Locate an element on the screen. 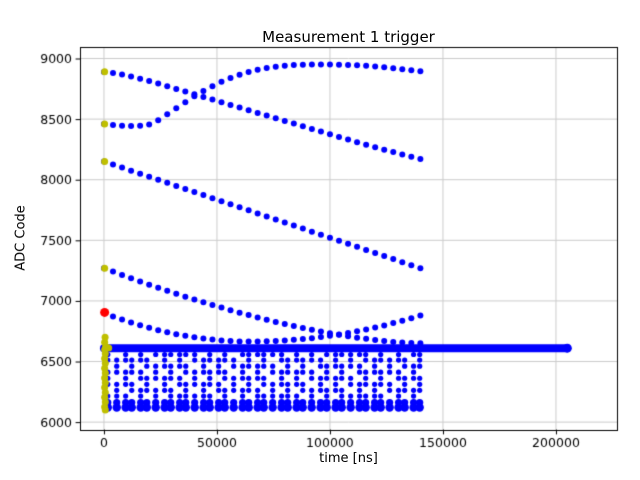 This screenshot has width=640, height=480. x-axis-label: time [ns] is located at coordinates (348, 458).